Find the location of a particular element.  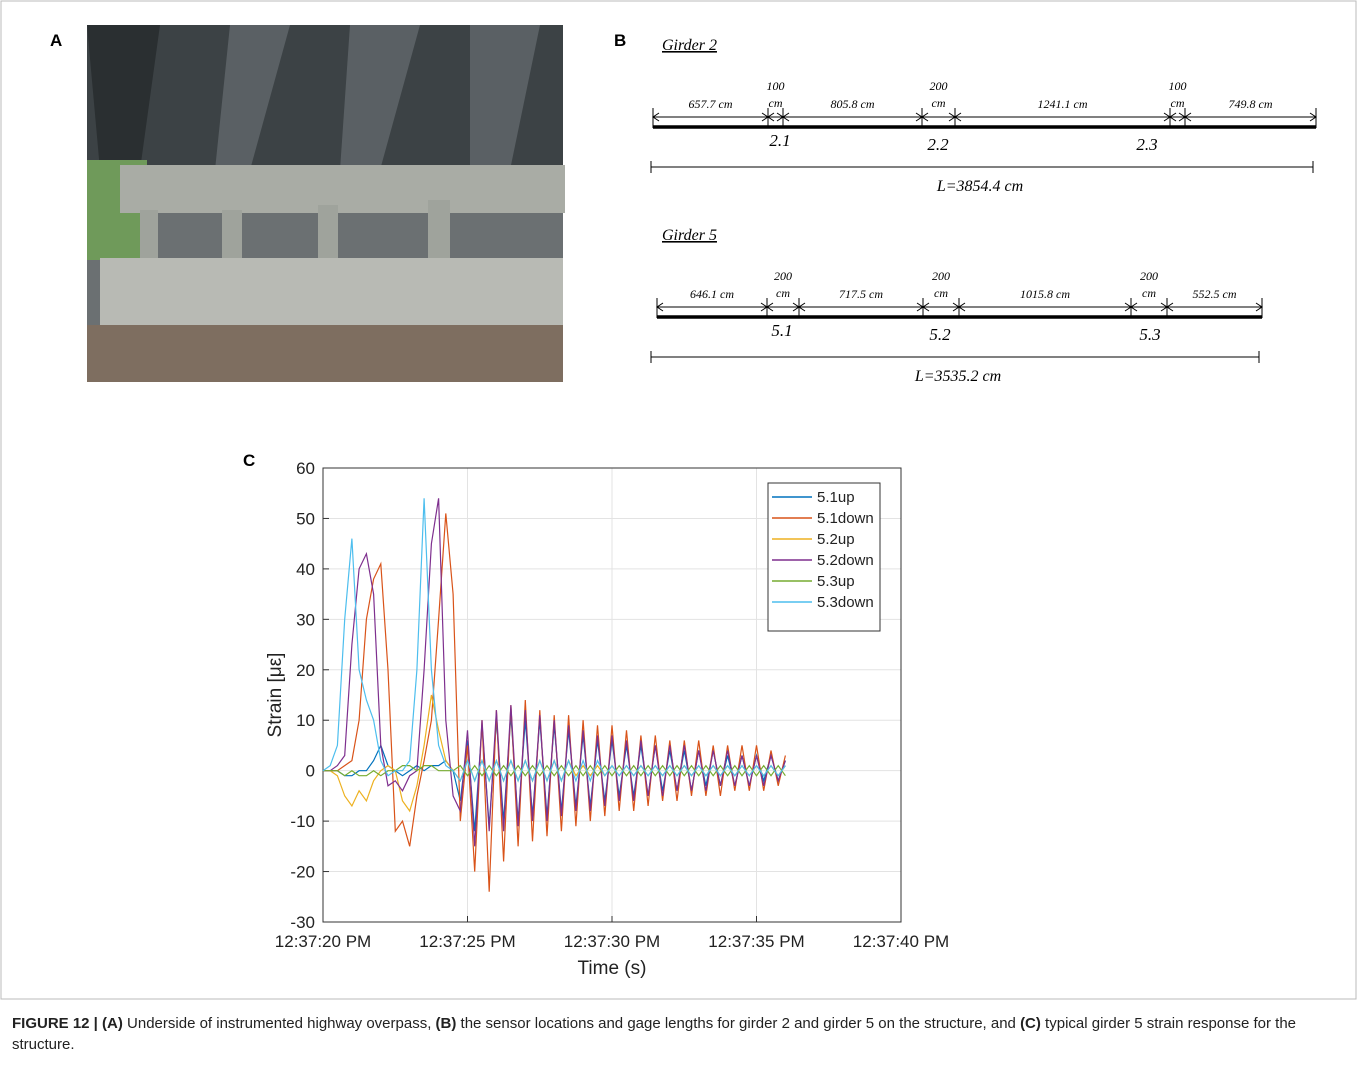

panel-label: B is located at coordinates (620, 40).